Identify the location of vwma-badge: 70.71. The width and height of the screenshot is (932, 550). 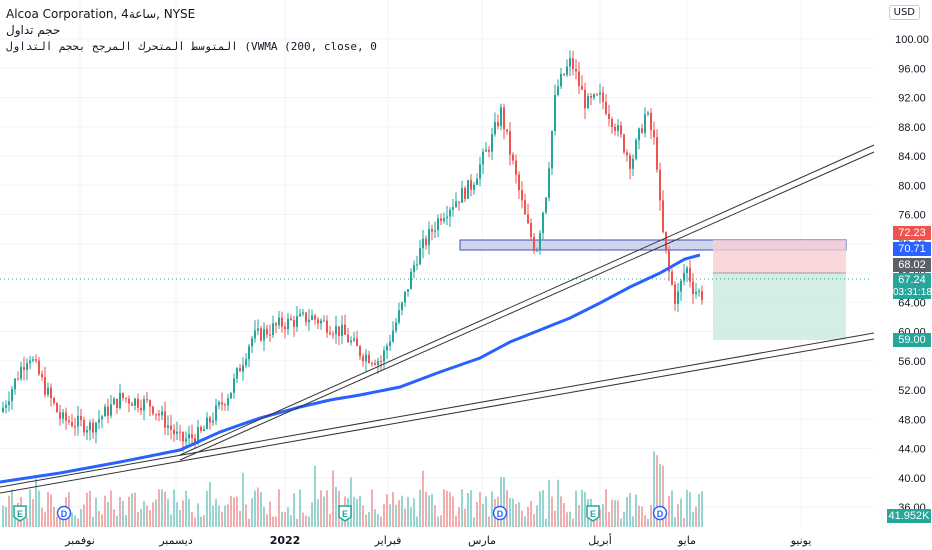
(912, 249).